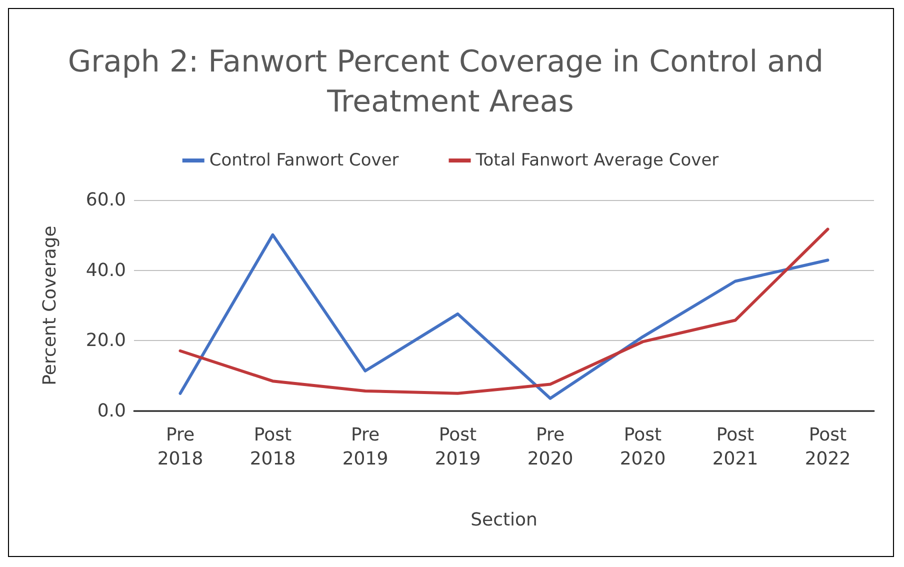 Image resolution: width=904 pixels, height=567 pixels. Describe the element at coordinates (111, 411) in the screenshot. I see `y-tick-label: 0.0` at that location.